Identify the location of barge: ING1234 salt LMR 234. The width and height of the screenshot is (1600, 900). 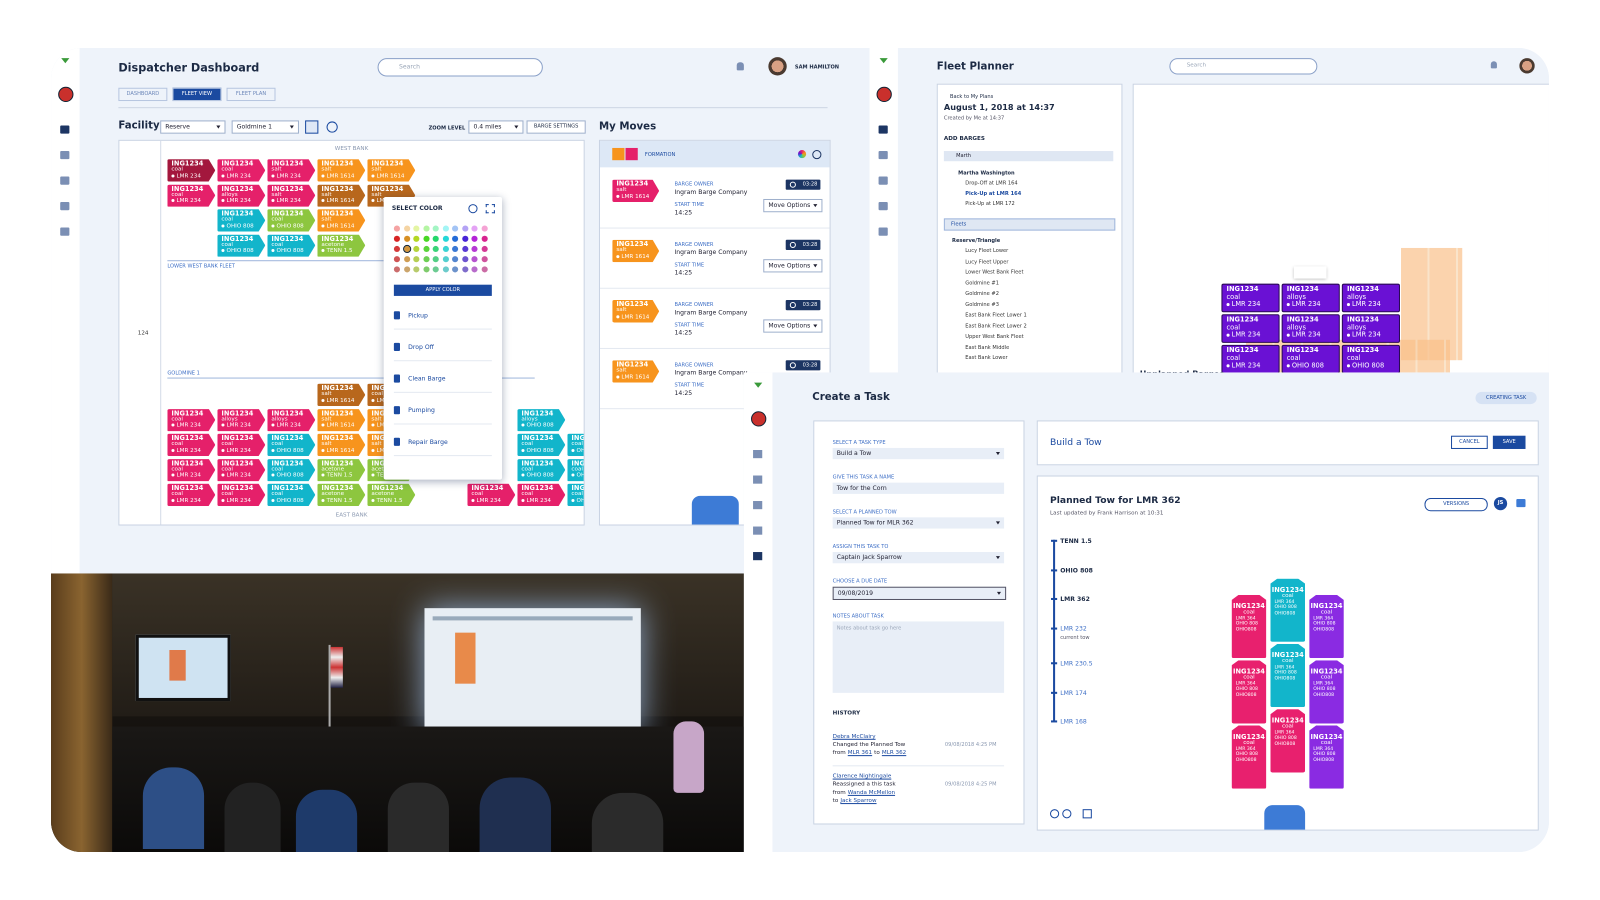
(291, 170).